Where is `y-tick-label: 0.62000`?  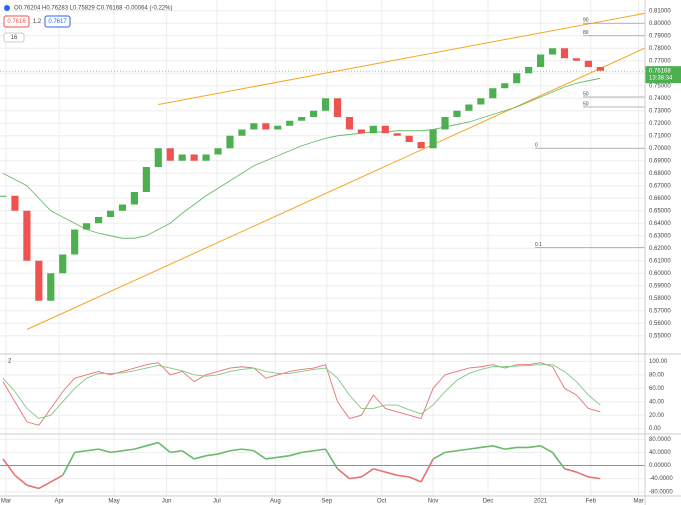 y-tick-label: 0.62000 is located at coordinates (660, 249).